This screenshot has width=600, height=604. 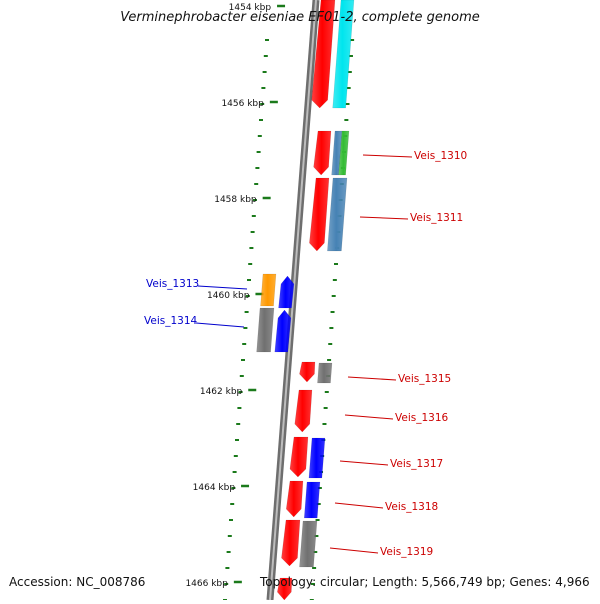 What do you see at coordinates (268, 290) in the screenshot?
I see `gene-bar-orange` at bounding box center [268, 290].